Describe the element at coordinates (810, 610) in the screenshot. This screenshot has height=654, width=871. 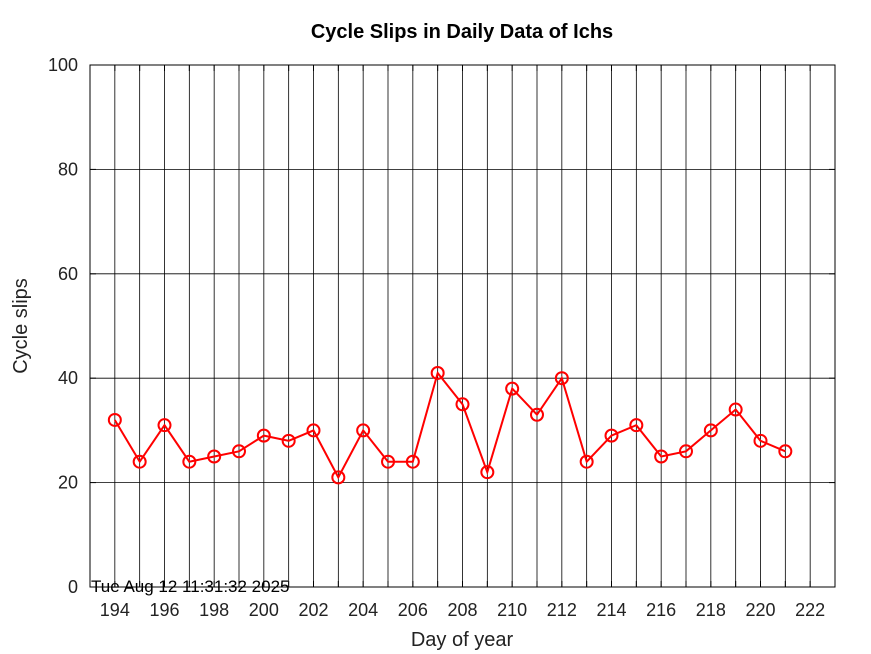
I see `x-tick-label: 222` at that location.